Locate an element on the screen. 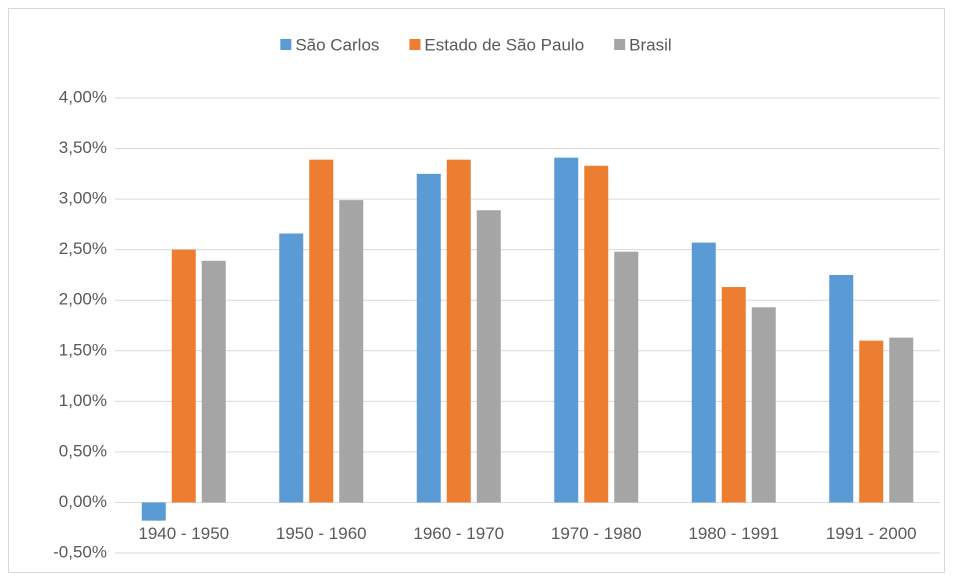  x-tick-label: 1970 - 1980 is located at coordinates (596, 533).